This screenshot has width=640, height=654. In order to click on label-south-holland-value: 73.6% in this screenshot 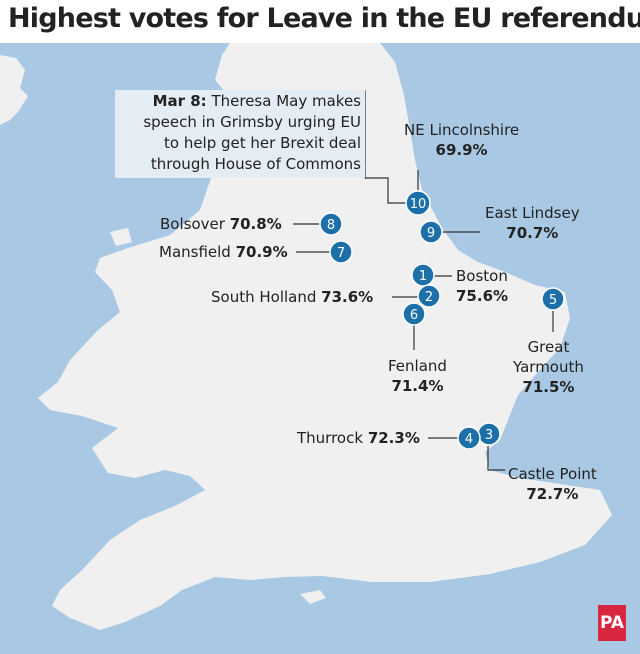, I will do `click(347, 297)`.